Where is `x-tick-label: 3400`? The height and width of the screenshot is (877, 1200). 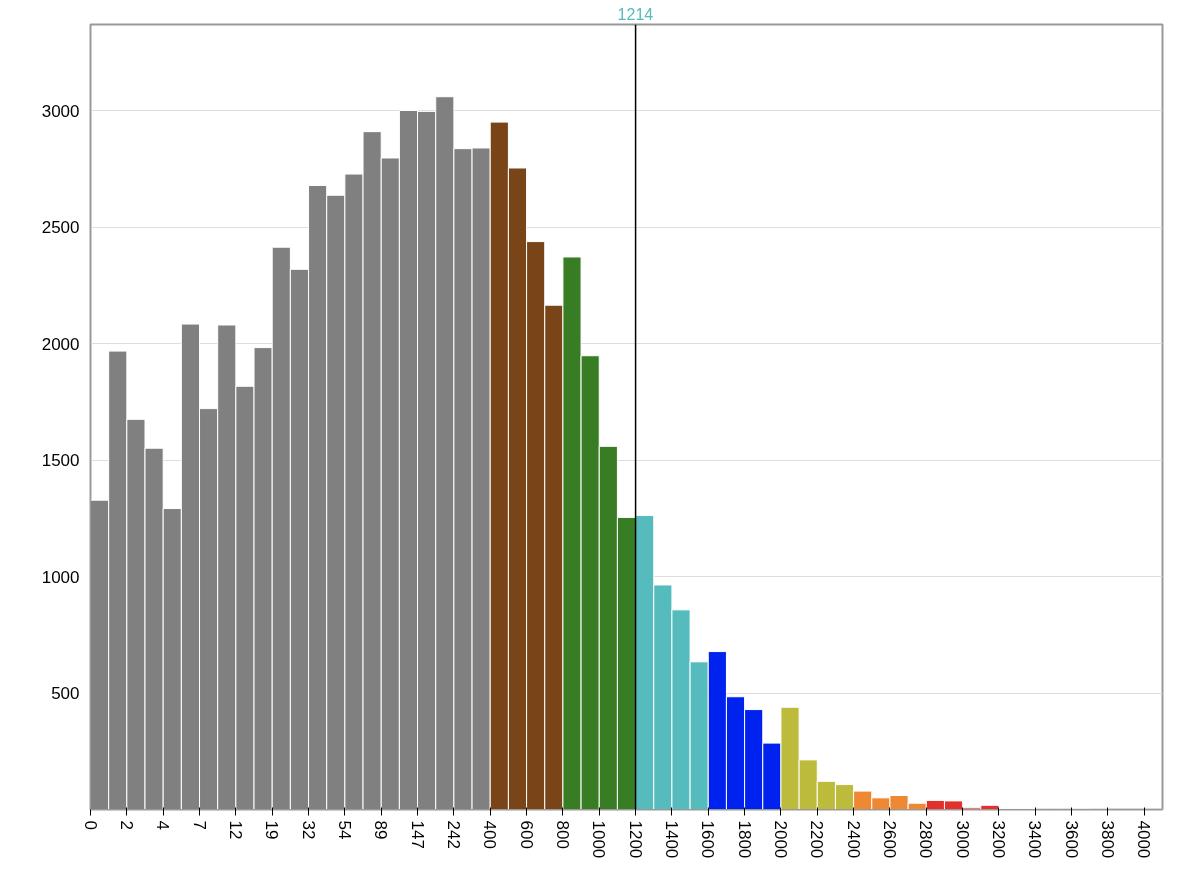
x-tick-label: 3400 is located at coordinates (1035, 839).